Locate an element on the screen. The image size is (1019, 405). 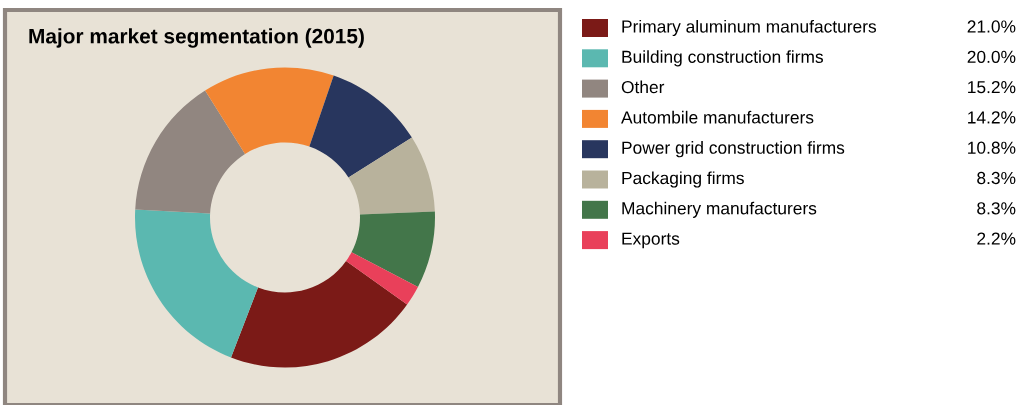
data-label: 15.2% is located at coordinates (992, 87).